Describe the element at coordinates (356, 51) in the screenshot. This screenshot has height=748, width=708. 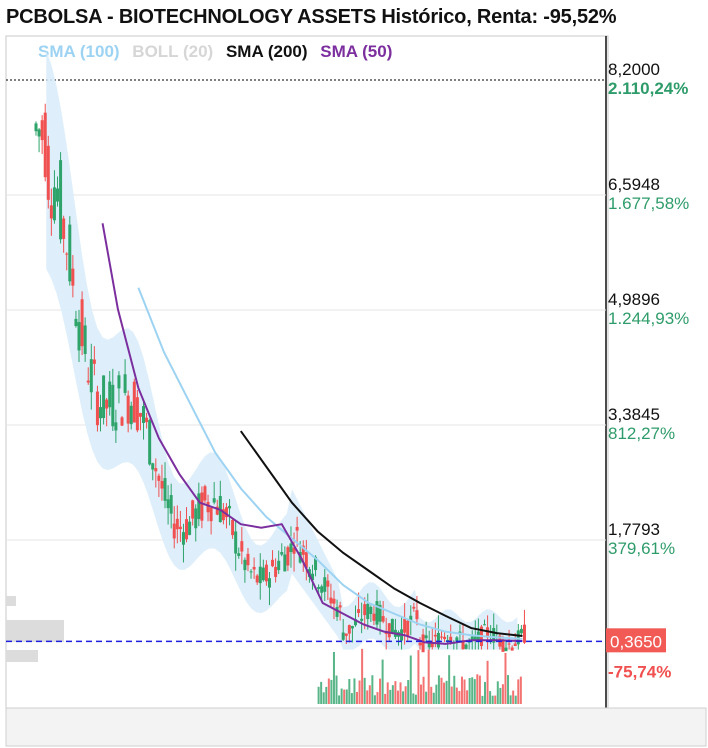
I see `legend-item-sma50: SMA (50)` at that location.